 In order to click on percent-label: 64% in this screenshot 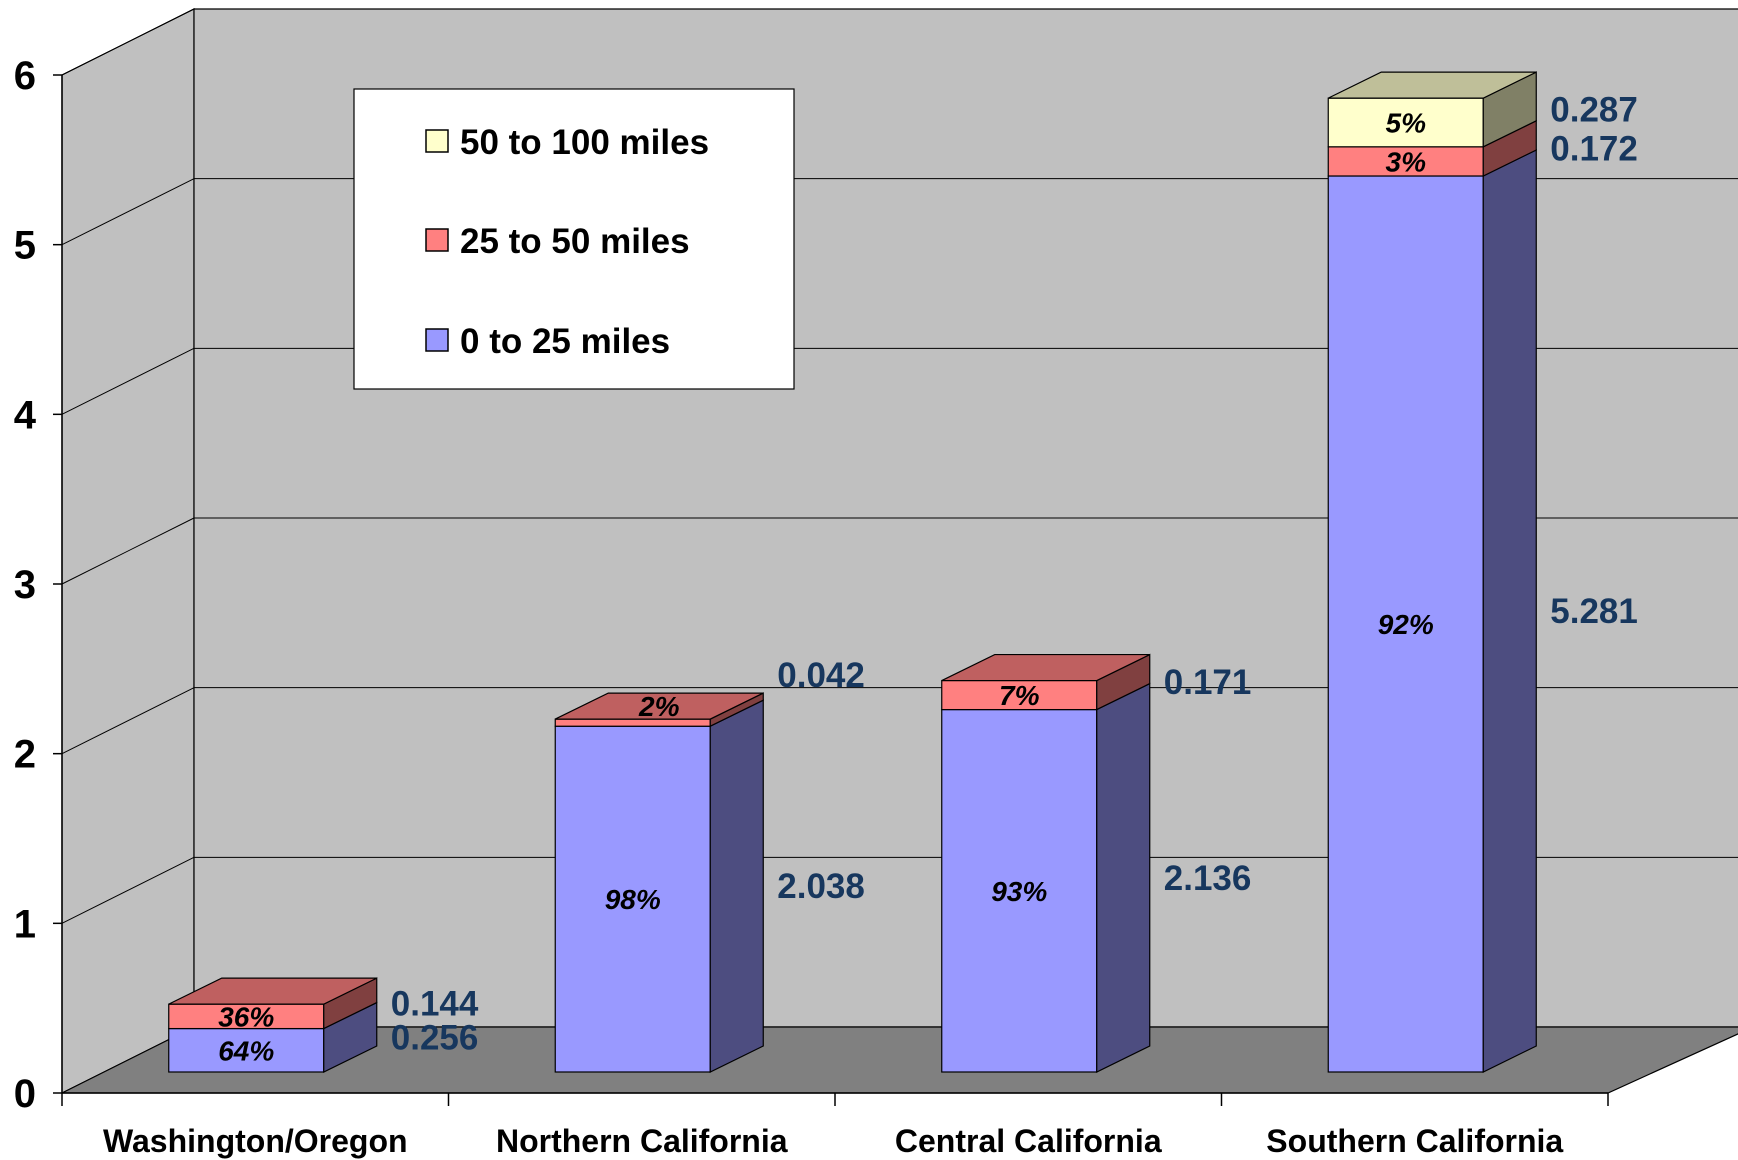, I will do `click(246, 1050)`.